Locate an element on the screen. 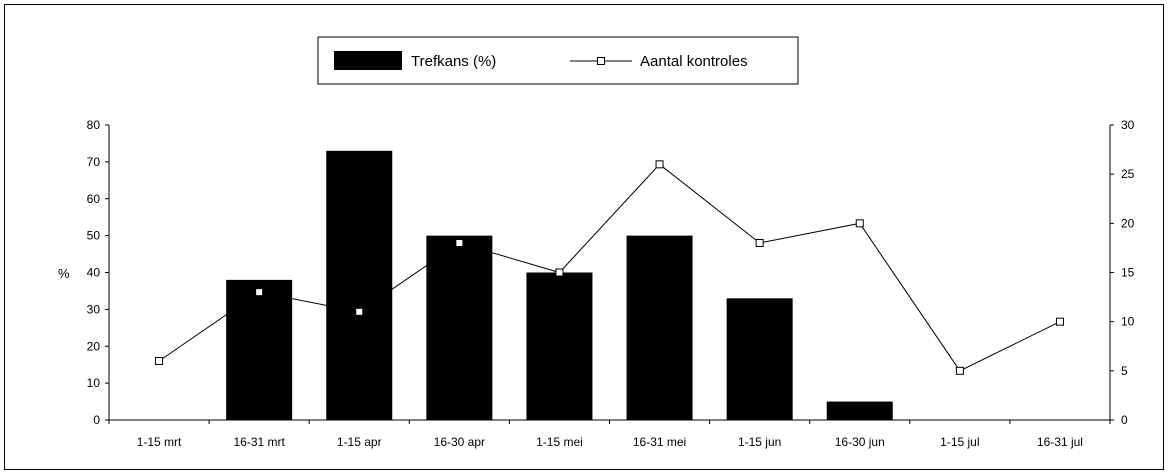  y-tick-label-left: 0 is located at coordinates (96, 420).